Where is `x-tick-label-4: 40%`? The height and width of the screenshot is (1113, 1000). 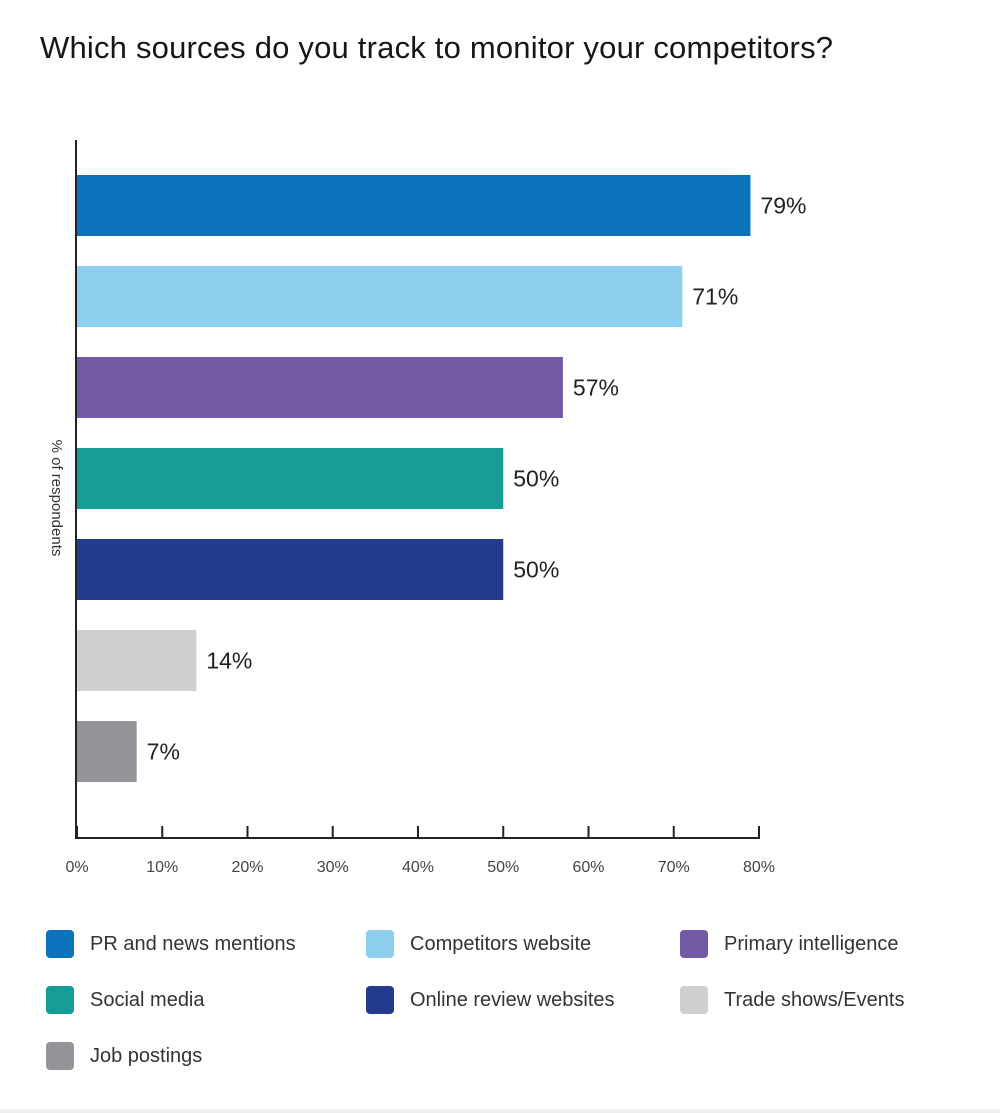 x-tick-label-4: 40% is located at coordinates (418, 867).